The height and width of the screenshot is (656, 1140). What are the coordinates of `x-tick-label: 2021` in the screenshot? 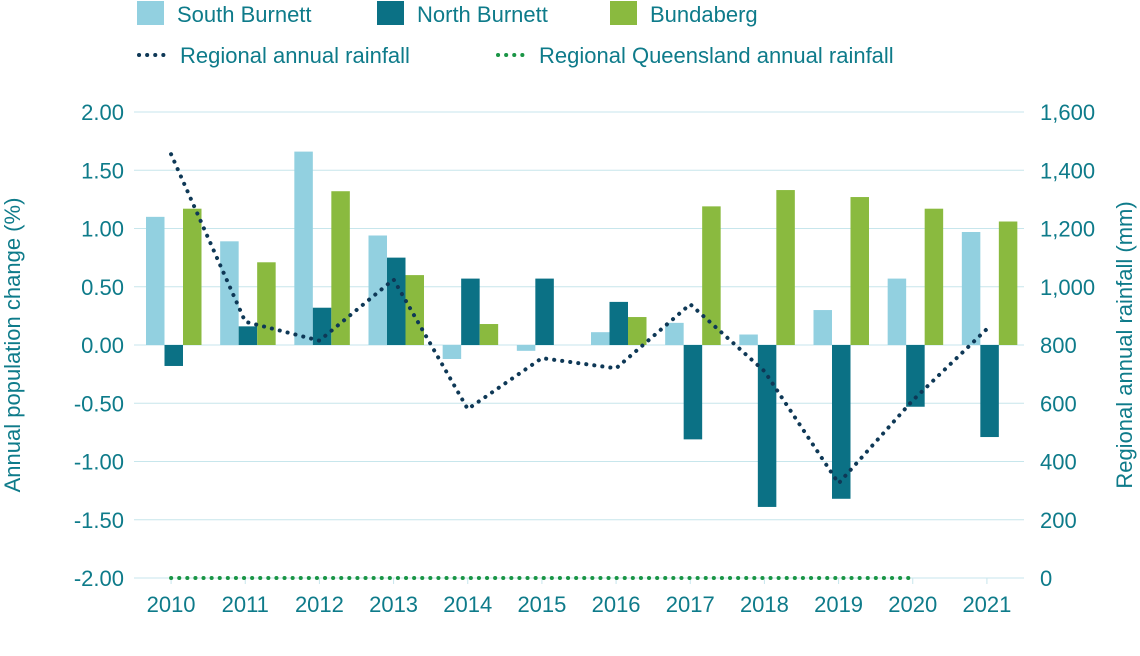 It's located at (986, 604).